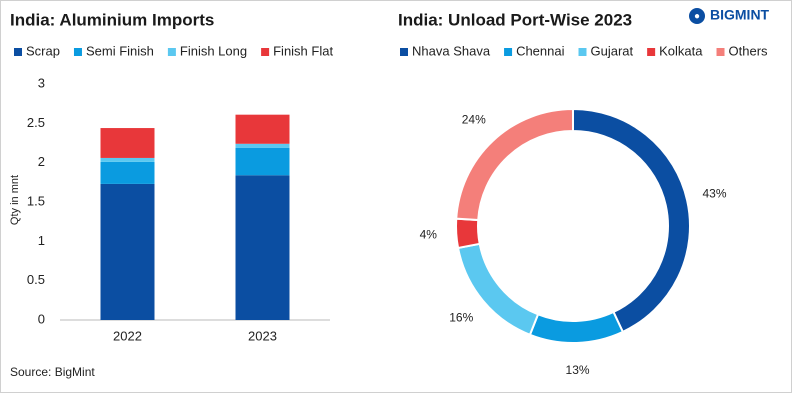  What do you see at coordinates (112, 19) in the screenshot?
I see `chart-title: India: Aluminium Imports` at bounding box center [112, 19].